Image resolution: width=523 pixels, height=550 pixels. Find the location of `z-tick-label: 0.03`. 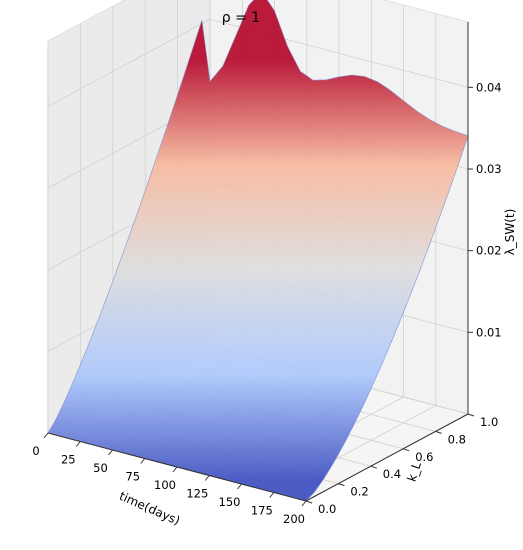

z-tick-label: 0.03 is located at coordinates (489, 169).